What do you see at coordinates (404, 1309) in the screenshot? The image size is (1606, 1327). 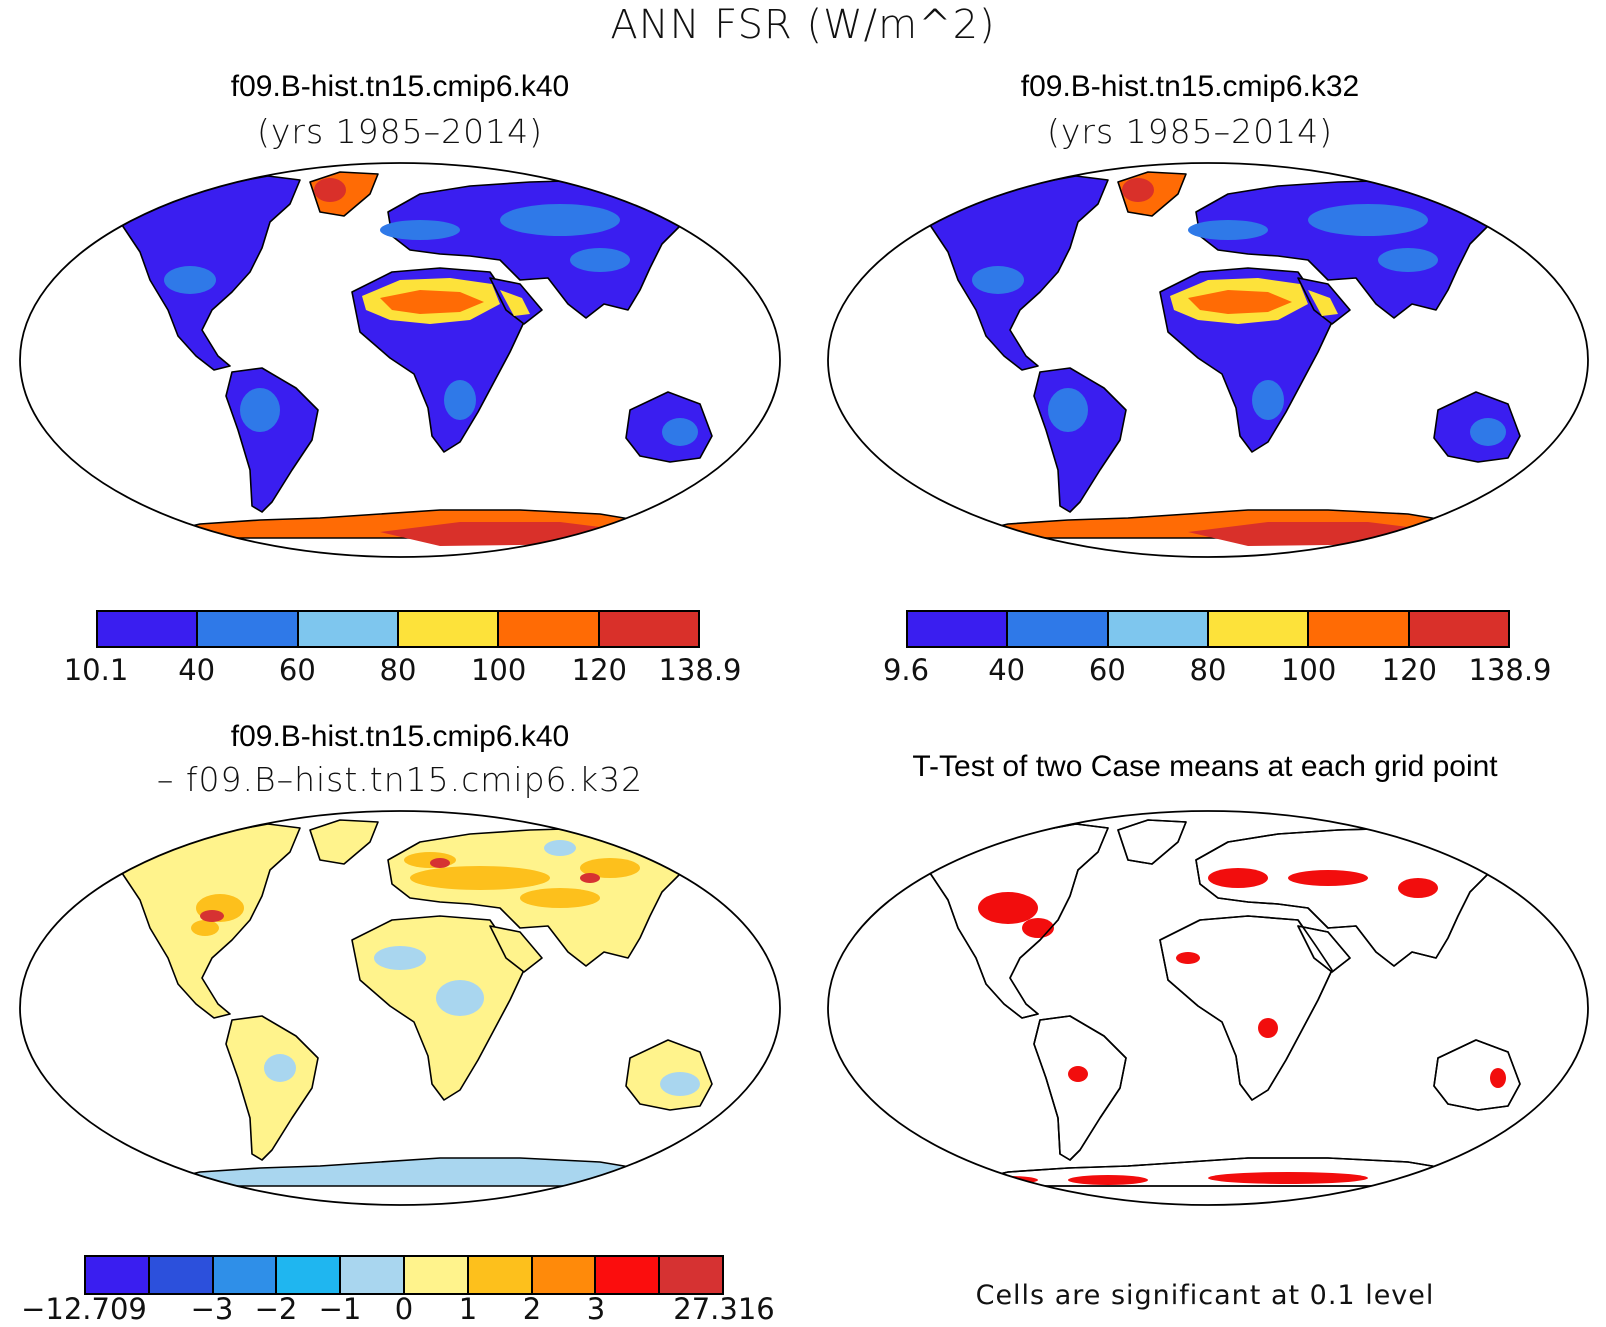 I see `colorbar-tick-label: 0` at bounding box center [404, 1309].